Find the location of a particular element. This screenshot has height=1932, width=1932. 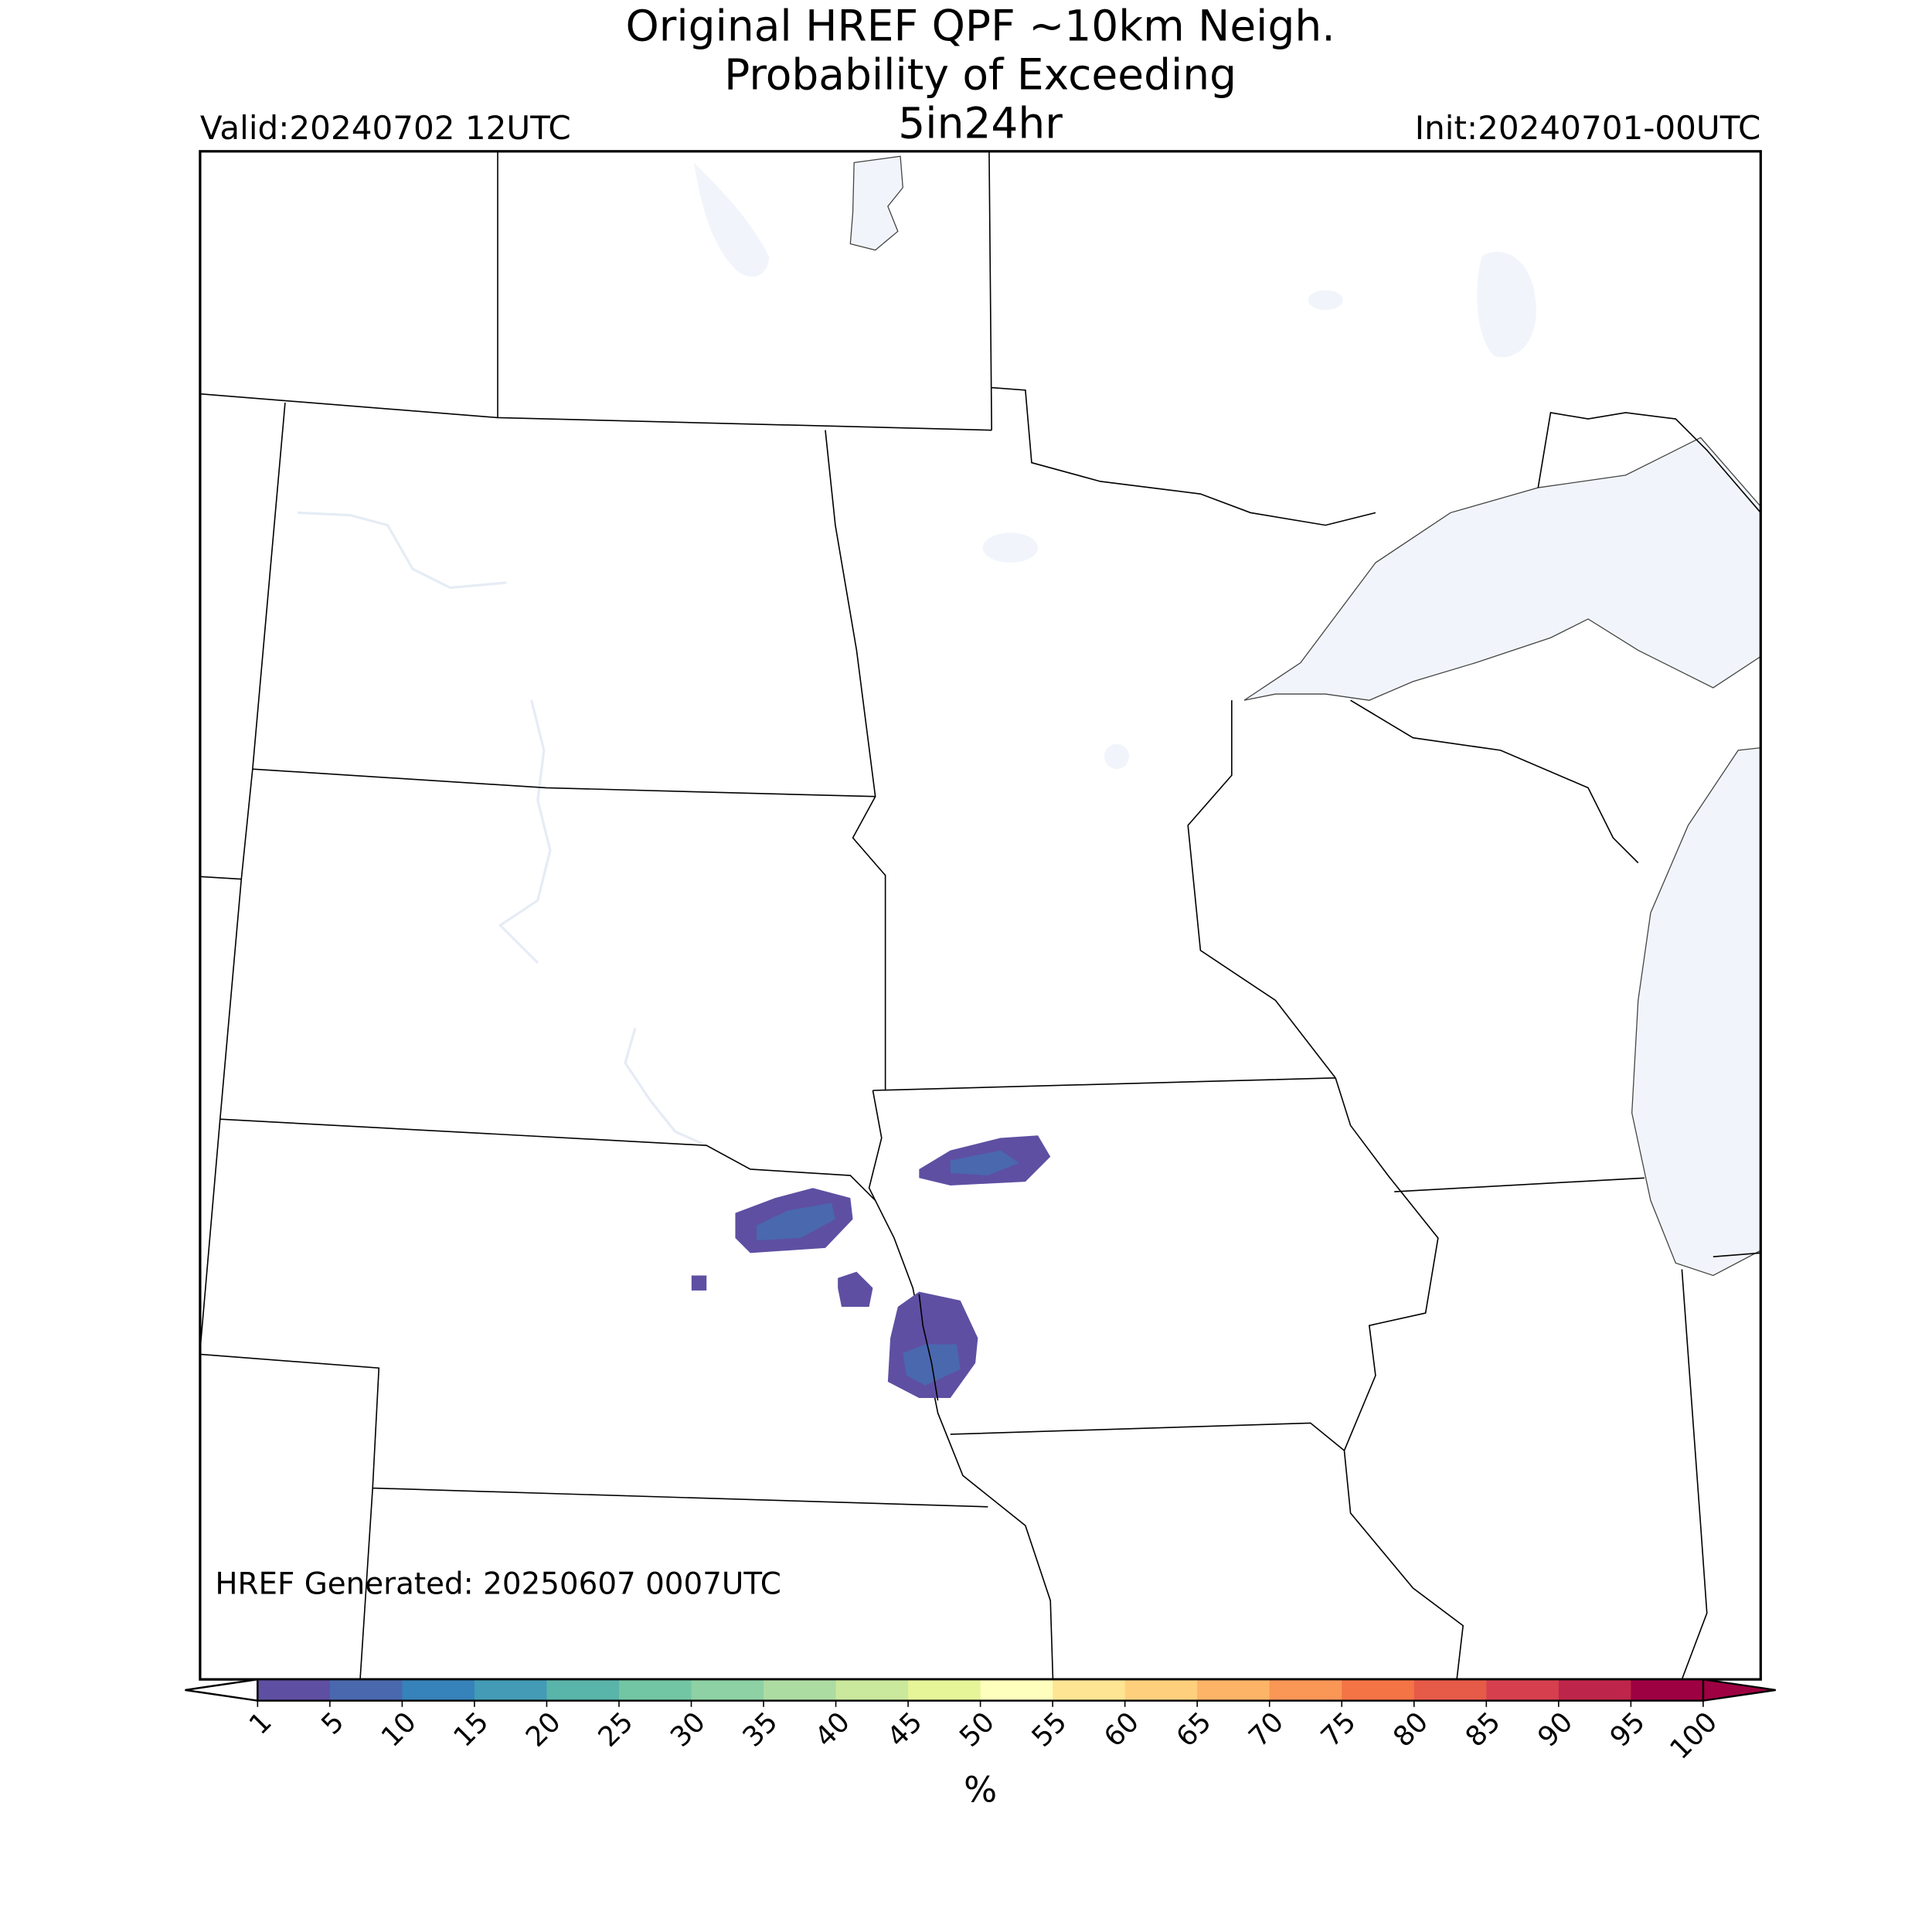

colorbar-tick-label: 75 is located at coordinates (1339, 1729).